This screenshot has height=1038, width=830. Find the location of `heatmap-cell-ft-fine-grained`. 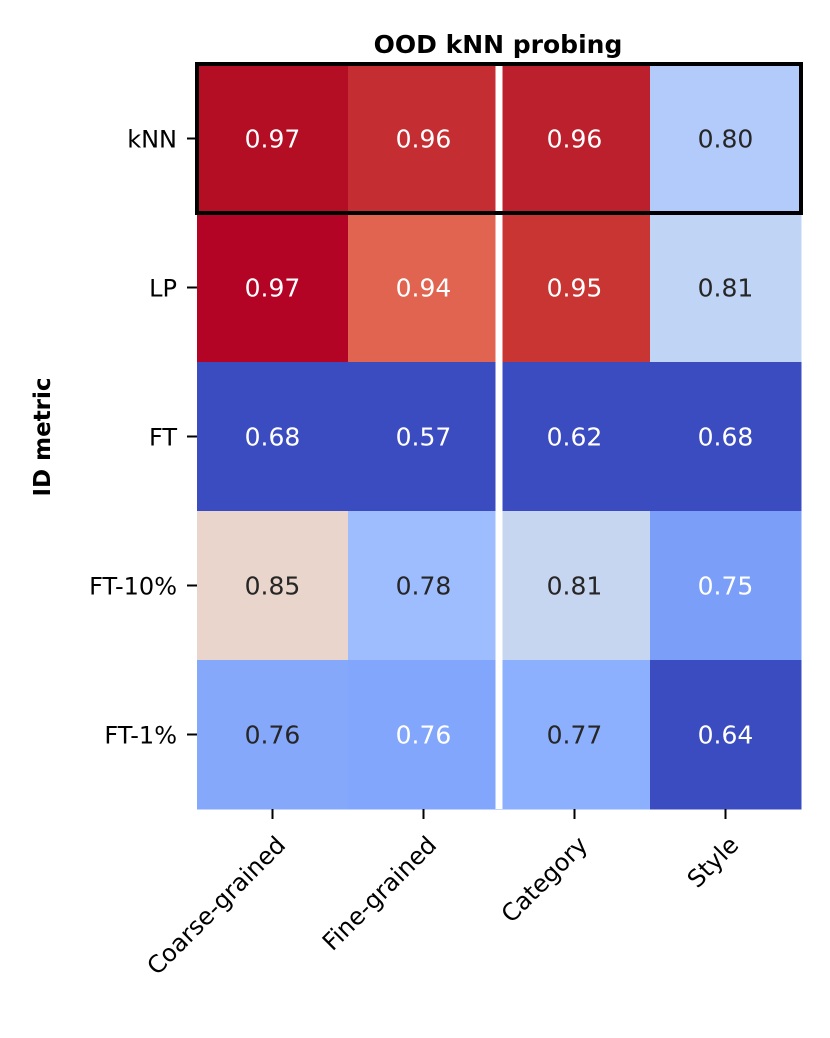

heatmap-cell-ft-fine-grained is located at coordinates (424, 437).